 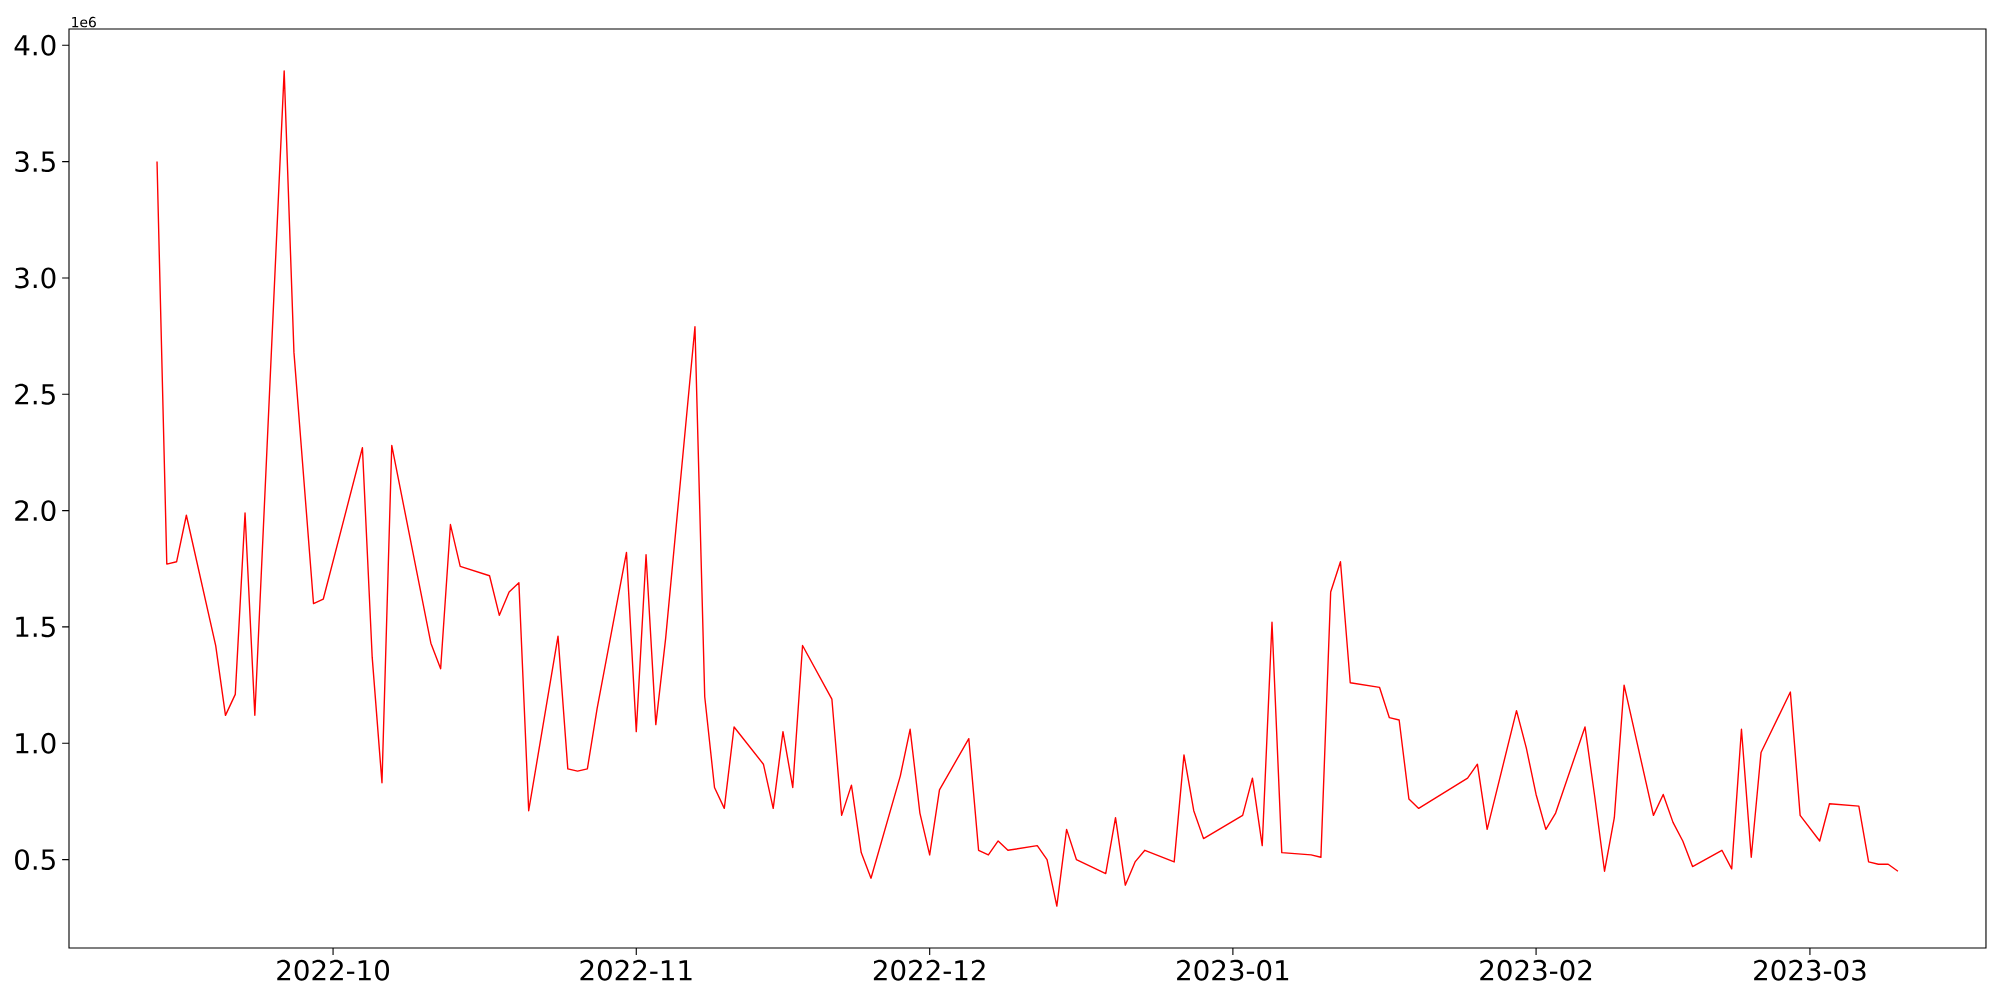 I want to click on x-tick-label: 2022-11, so click(x=636, y=970).